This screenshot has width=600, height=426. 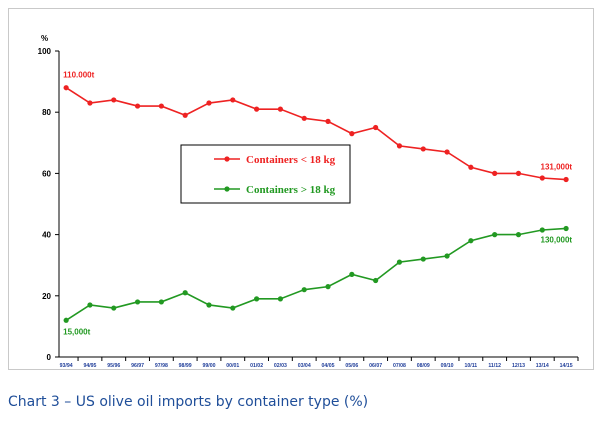 What do you see at coordinates (351, 366) in the screenshot?
I see `x-tick-label: 05/06` at bounding box center [351, 366].